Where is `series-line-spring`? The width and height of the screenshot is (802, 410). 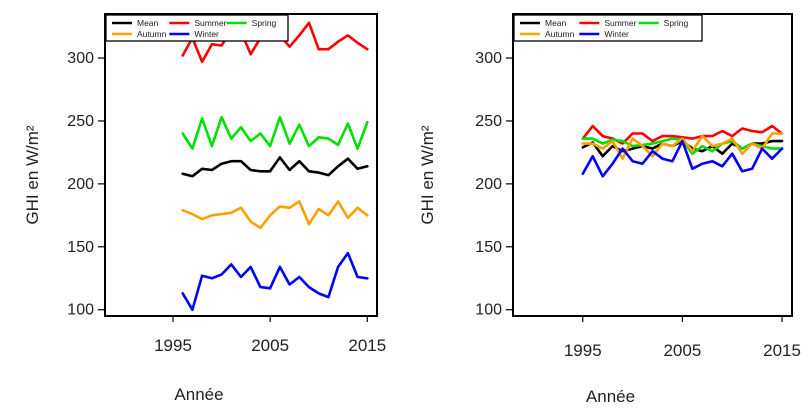 series-line-spring is located at coordinates (275, 132).